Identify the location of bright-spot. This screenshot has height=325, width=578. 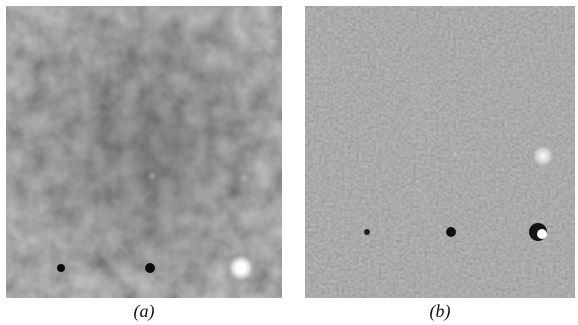
(543, 156).